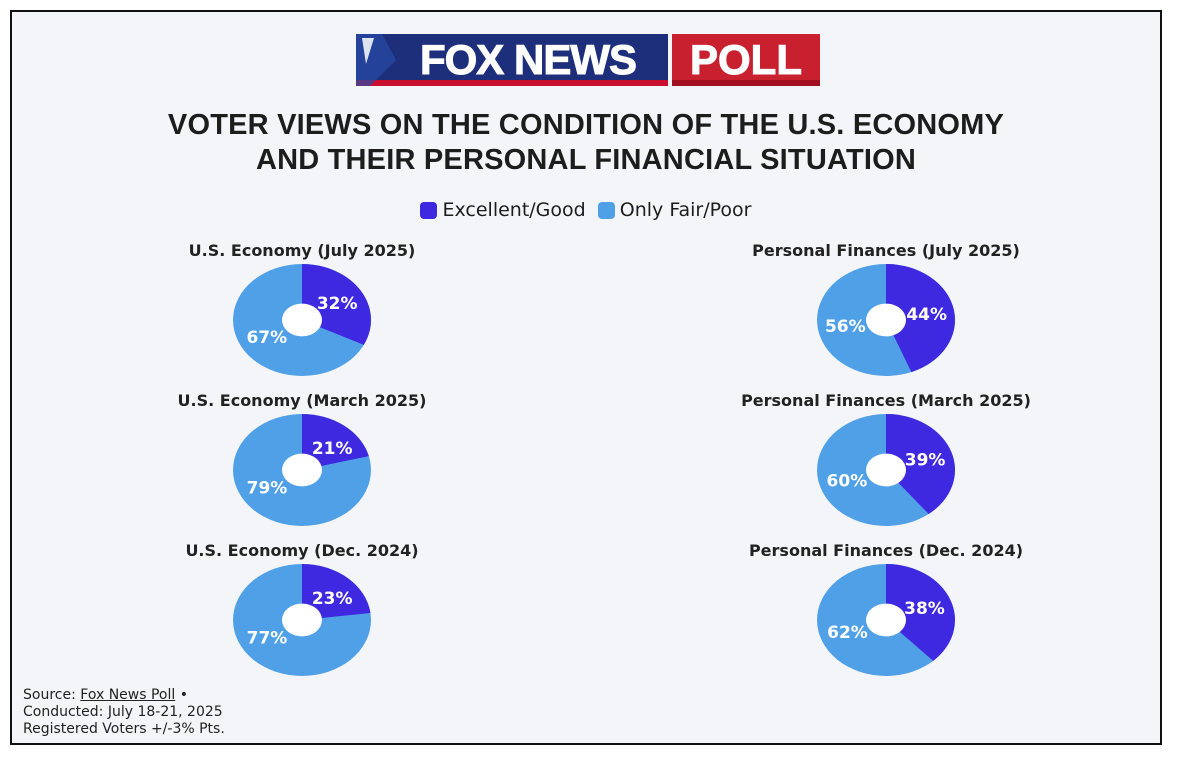 This screenshot has width=1180, height=758. What do you see at coordinates (528, 59) in the screenshot?
I see `logo-fox-news-text: FOX NEWS` at bounding box center [528, 59].